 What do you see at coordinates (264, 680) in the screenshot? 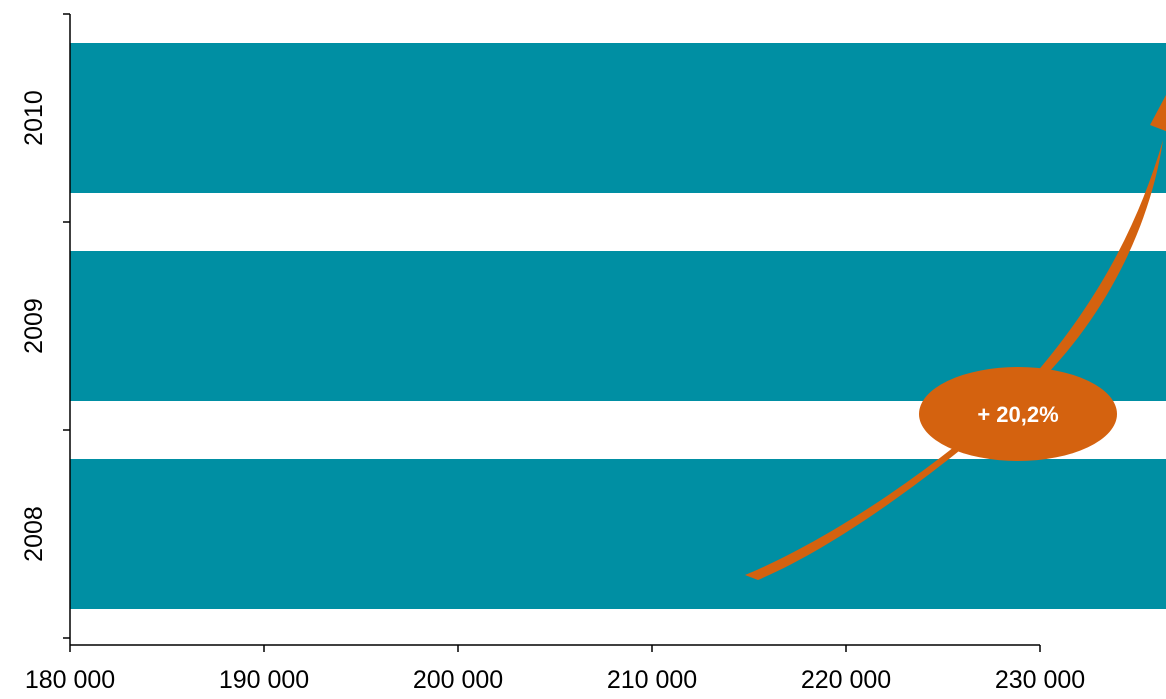
I see `x-tick-label: 190 000` at bounding box center [264, 680].